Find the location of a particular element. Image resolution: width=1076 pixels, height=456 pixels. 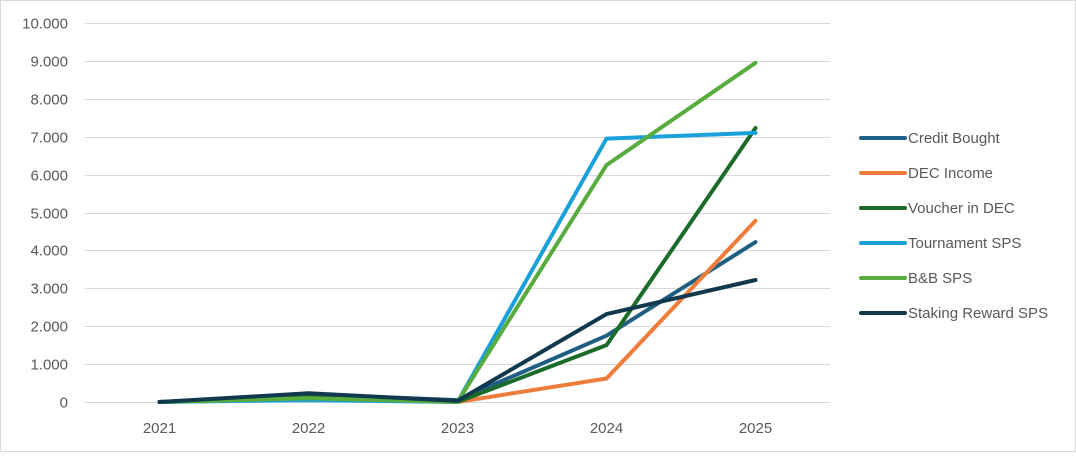

x-tick-label: 2022 is located at coordinates (308, 428).